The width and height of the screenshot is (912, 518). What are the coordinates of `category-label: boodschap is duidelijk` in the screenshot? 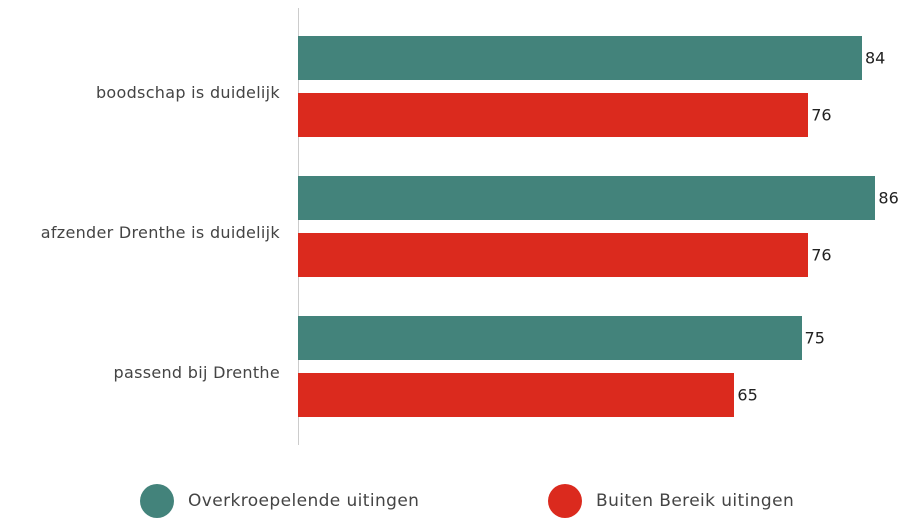 It's located at (187, 92).